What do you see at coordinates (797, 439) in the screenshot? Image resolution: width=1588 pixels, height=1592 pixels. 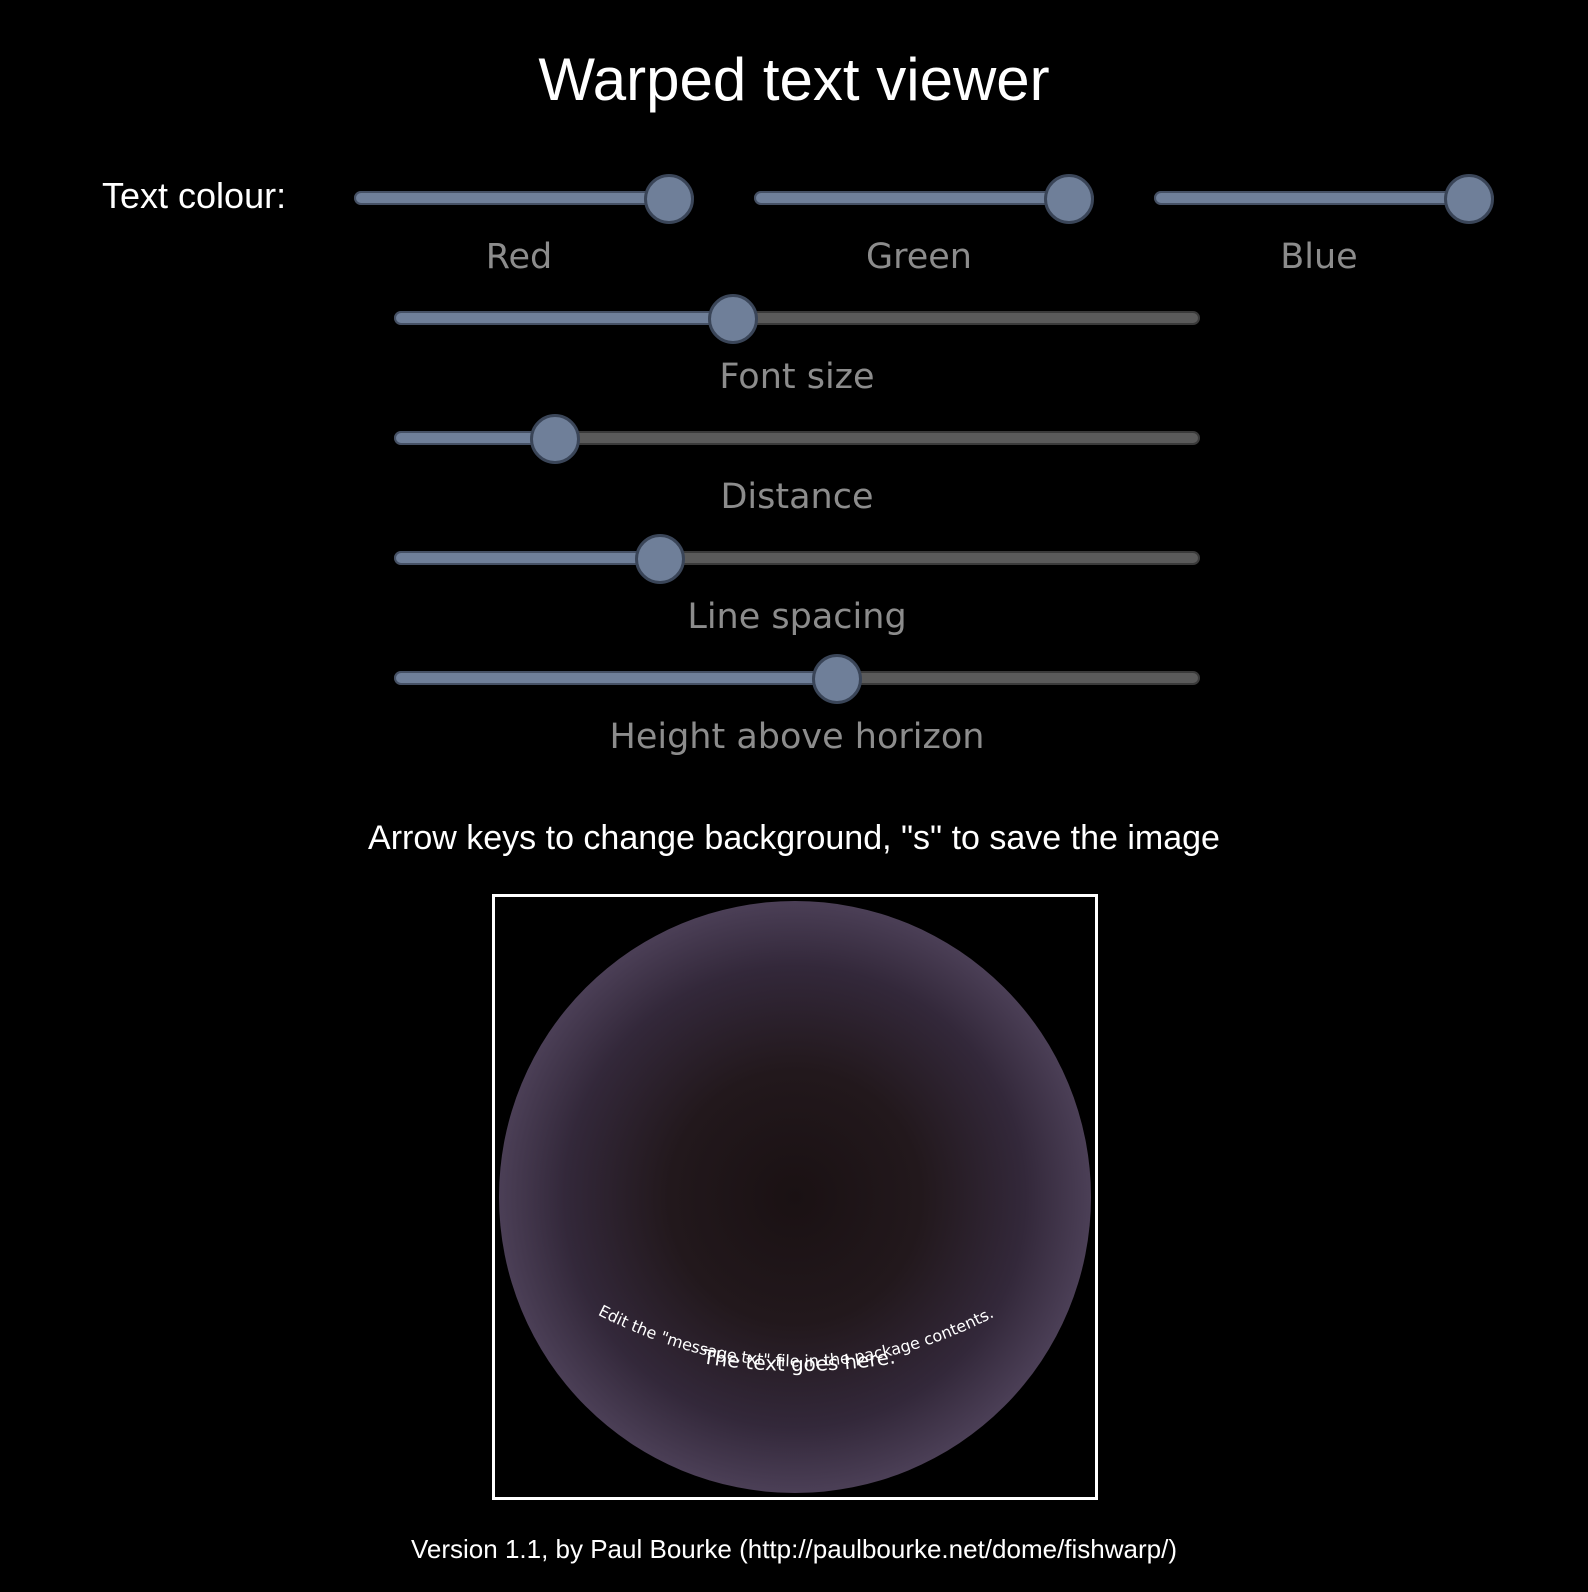 I see `distance-slider` at bounding box center [797, 439].